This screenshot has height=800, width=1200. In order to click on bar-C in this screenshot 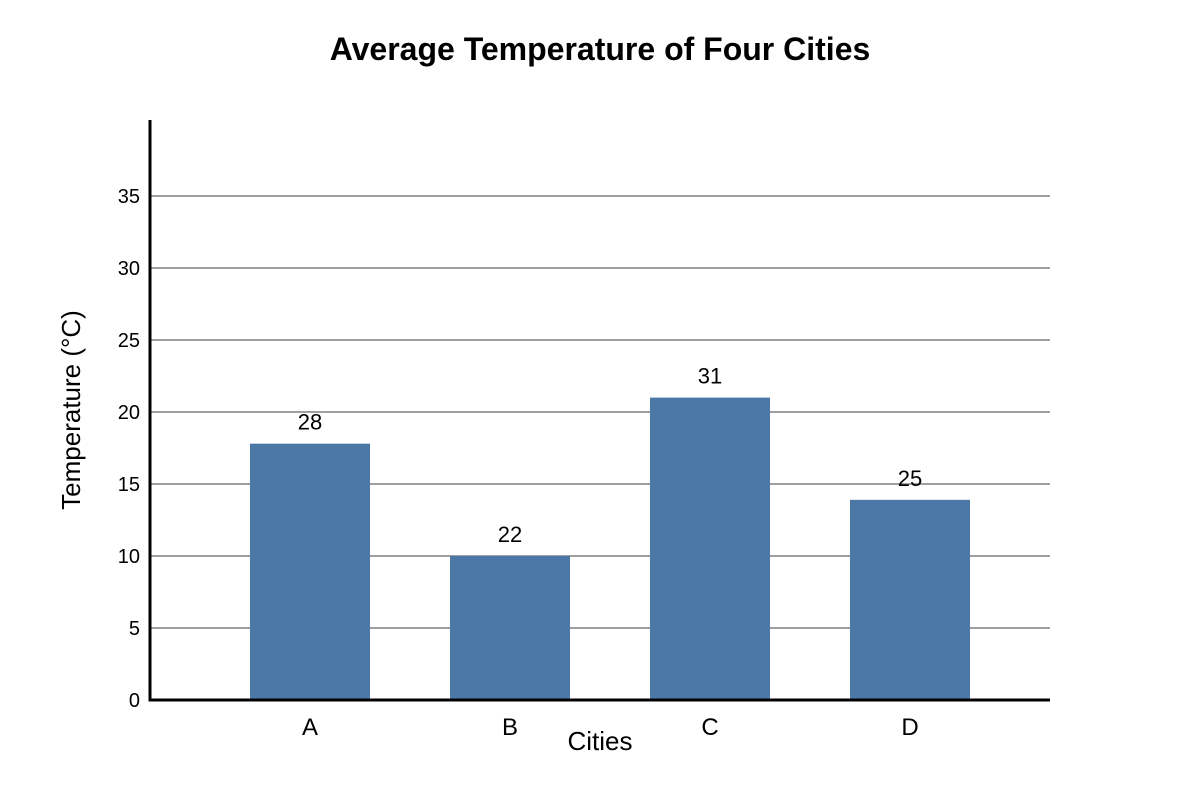, I will do `click(710, 548)`.